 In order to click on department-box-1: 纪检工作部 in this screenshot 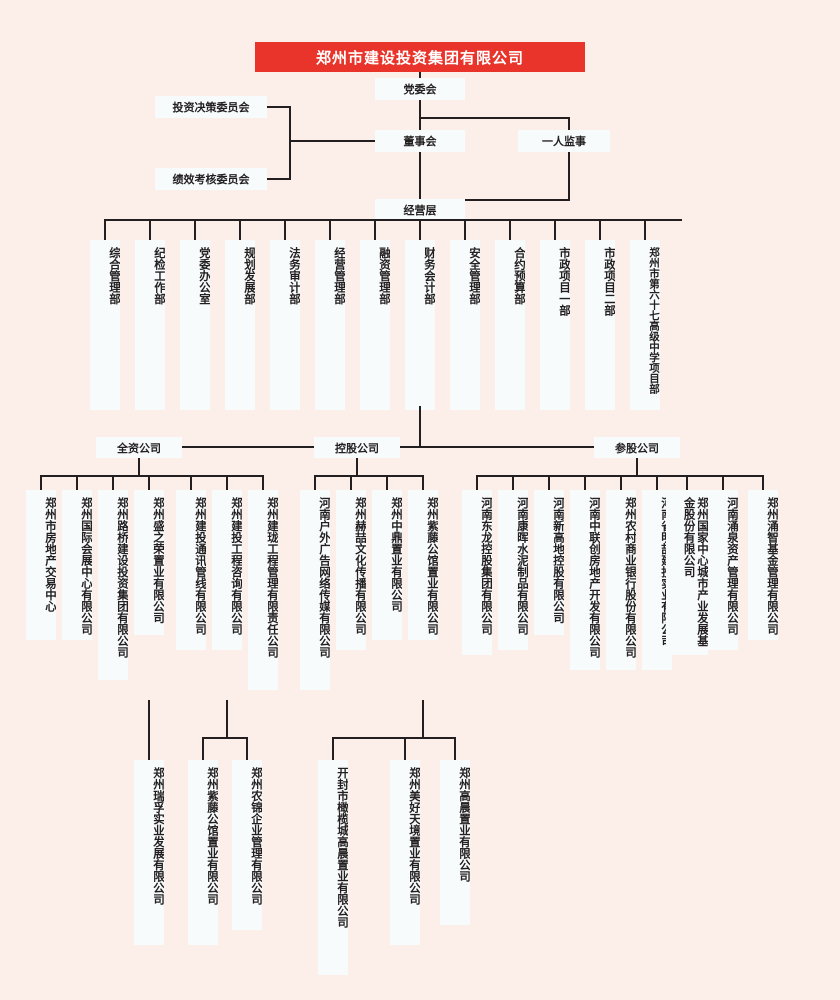, I will do `click(150, 325)`.